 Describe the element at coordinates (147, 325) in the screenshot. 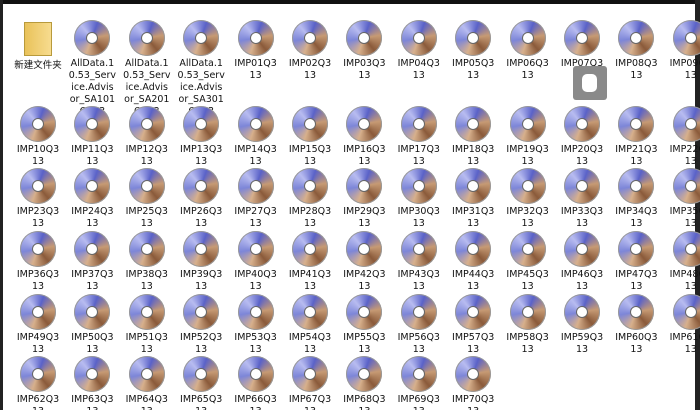

I see `file-item: IMP51Q313` at that location.